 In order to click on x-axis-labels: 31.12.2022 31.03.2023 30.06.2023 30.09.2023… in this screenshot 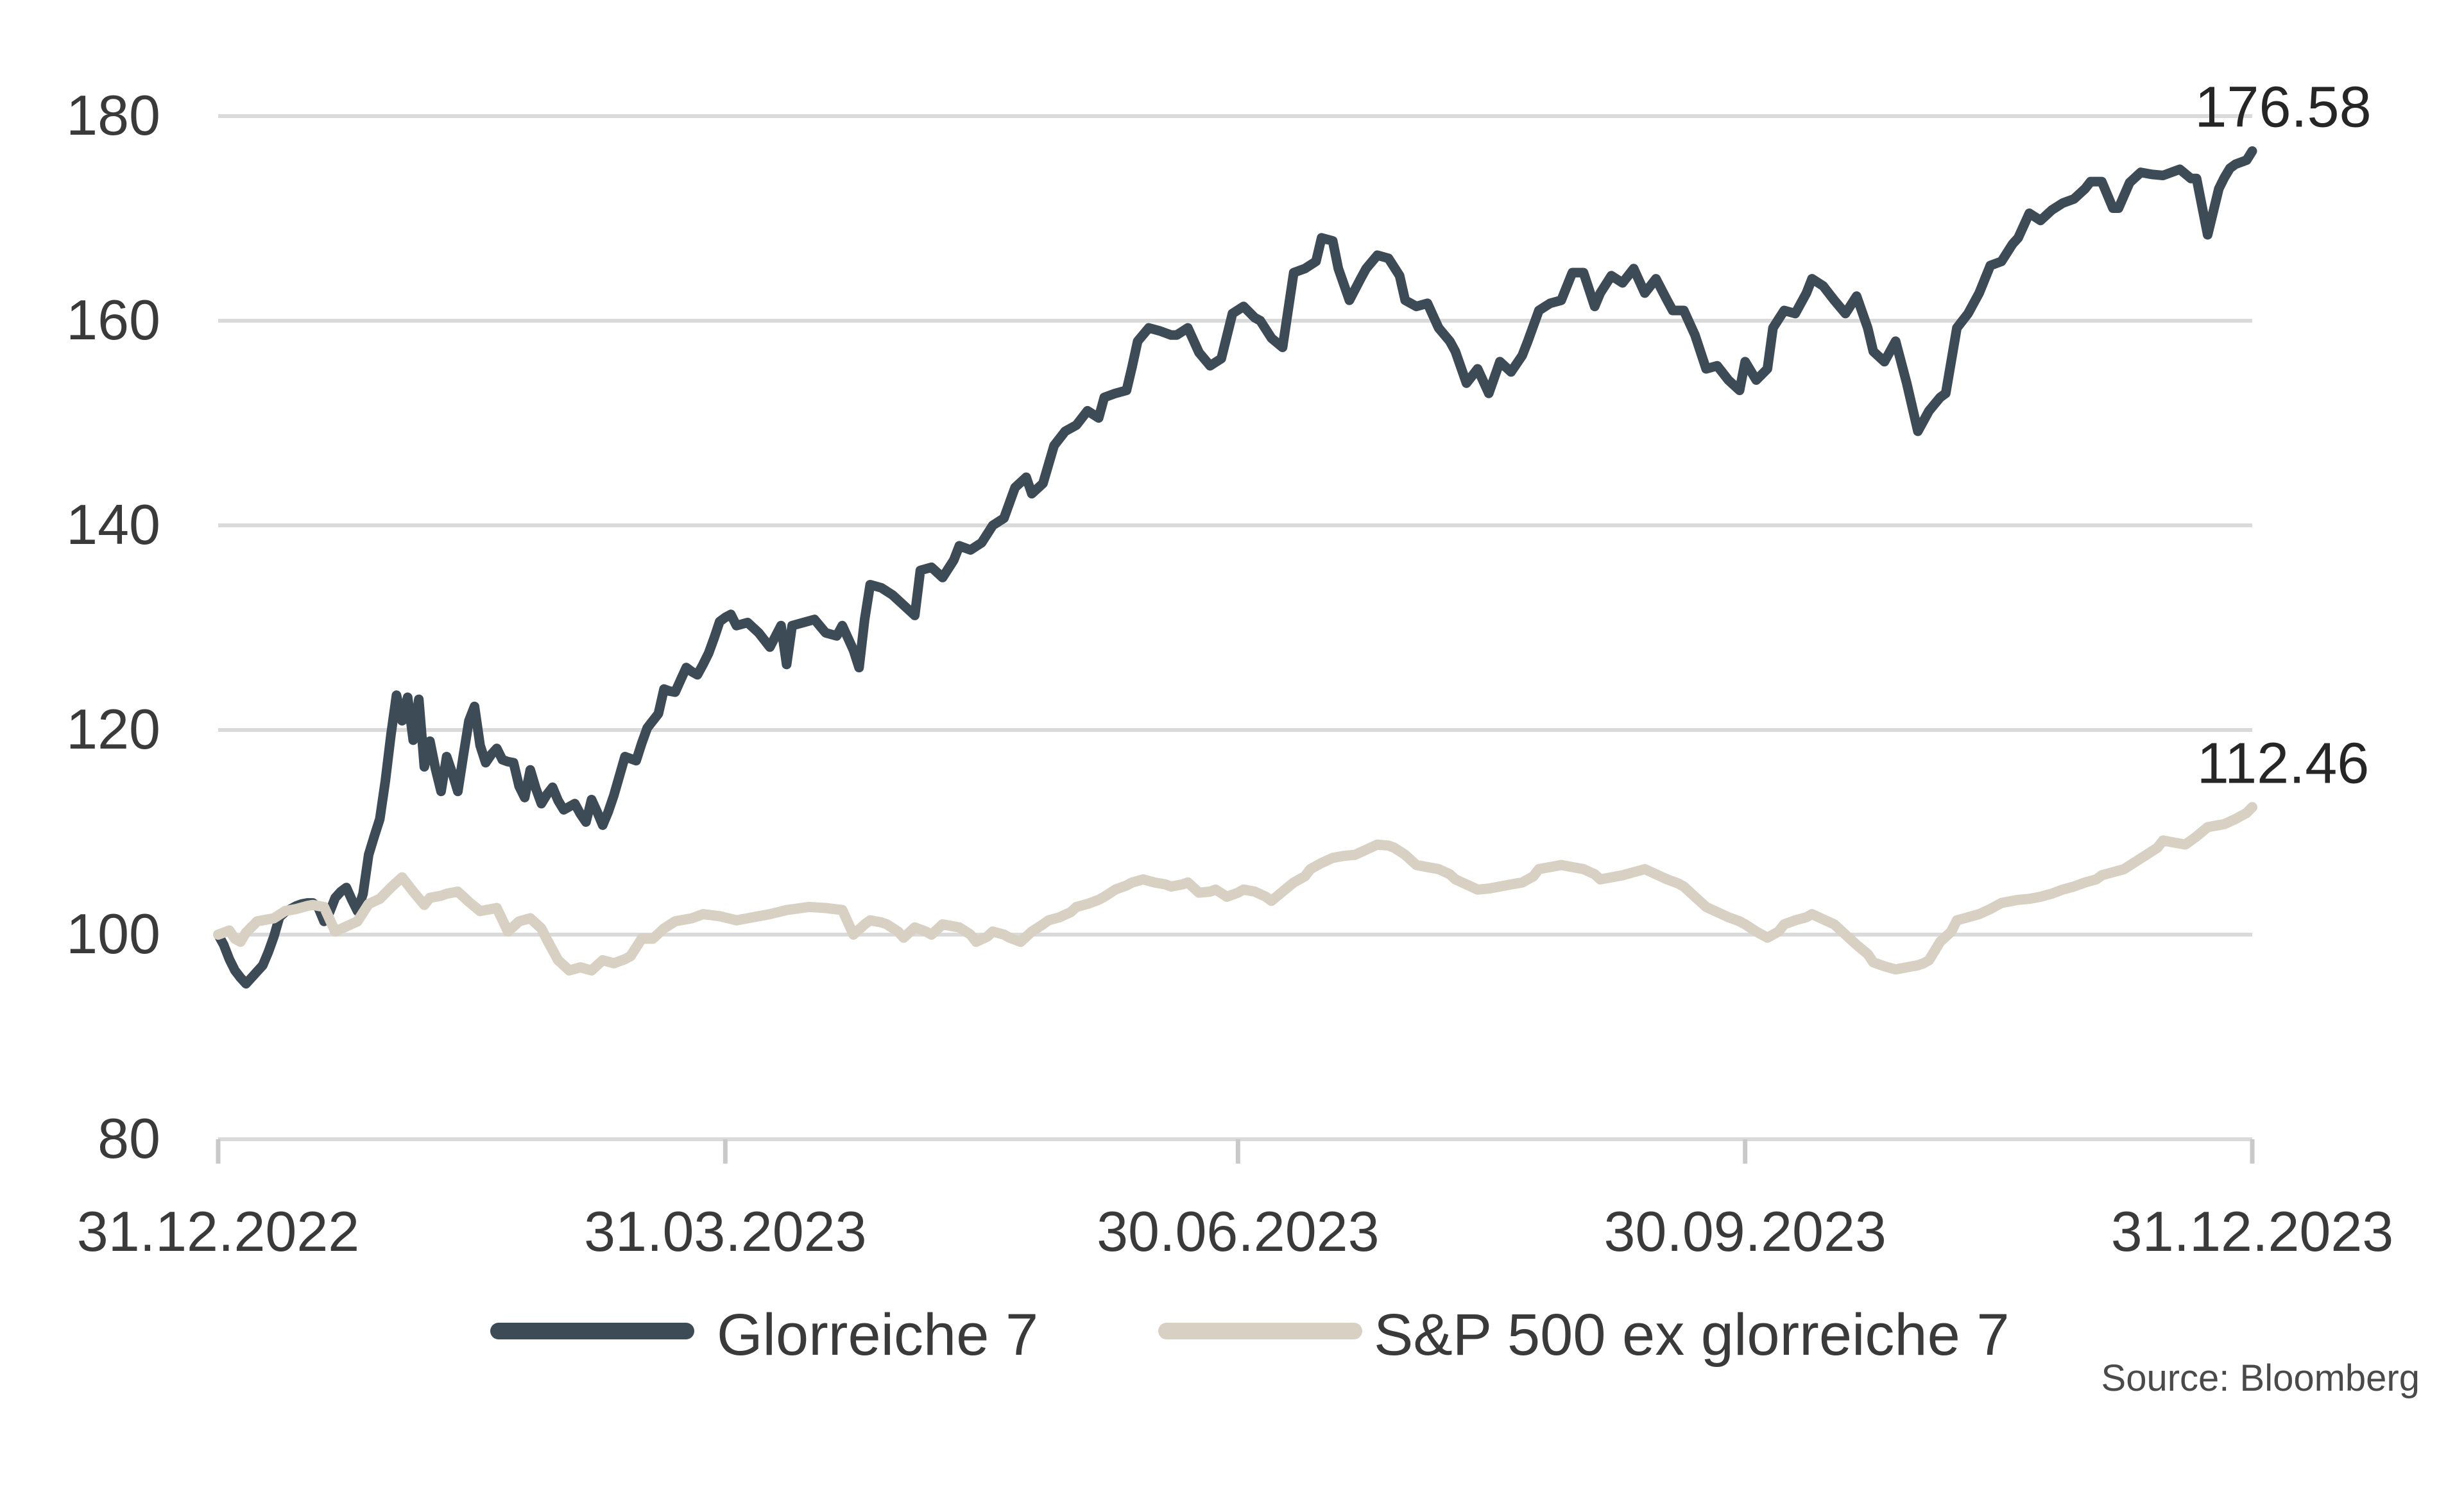, I will do `click(1235, 1231)`.